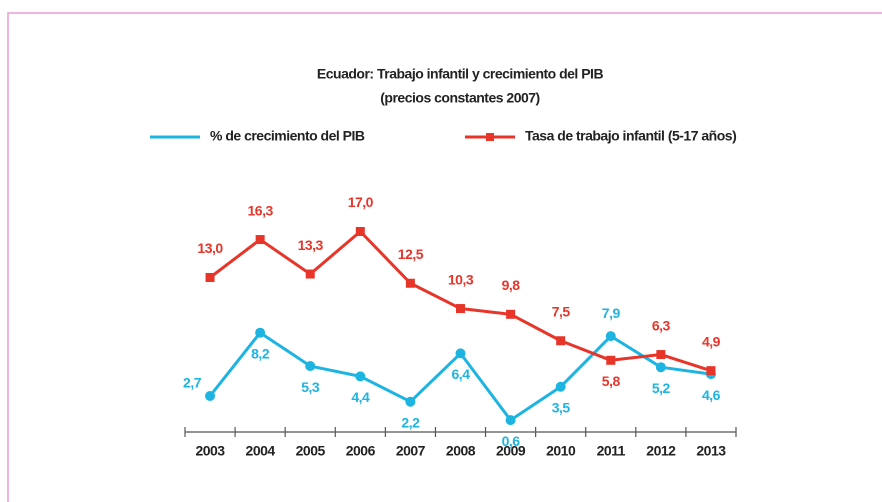 This screenshot has width=882, height=502. What do you see at coordinates (561, 407) in the screenshot?
I see `data-label: 3,5` at bounding box center [561, 407].